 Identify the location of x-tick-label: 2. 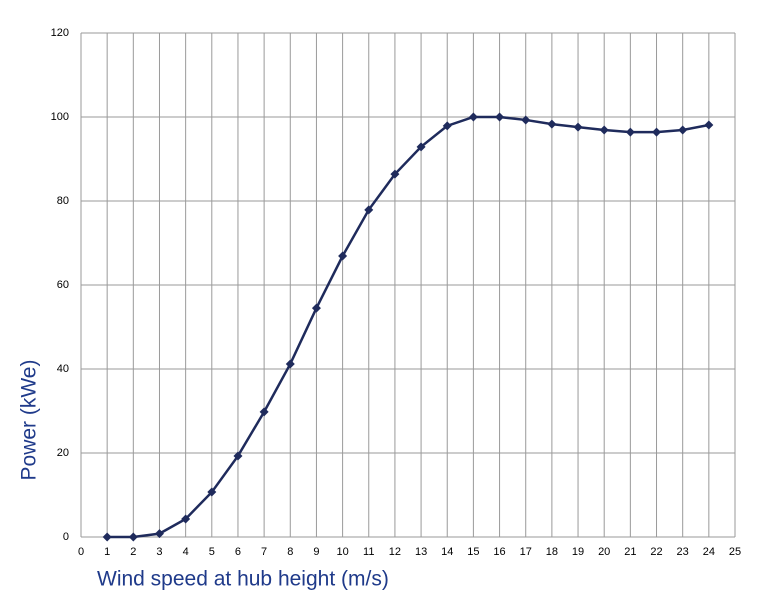
(133, 552).